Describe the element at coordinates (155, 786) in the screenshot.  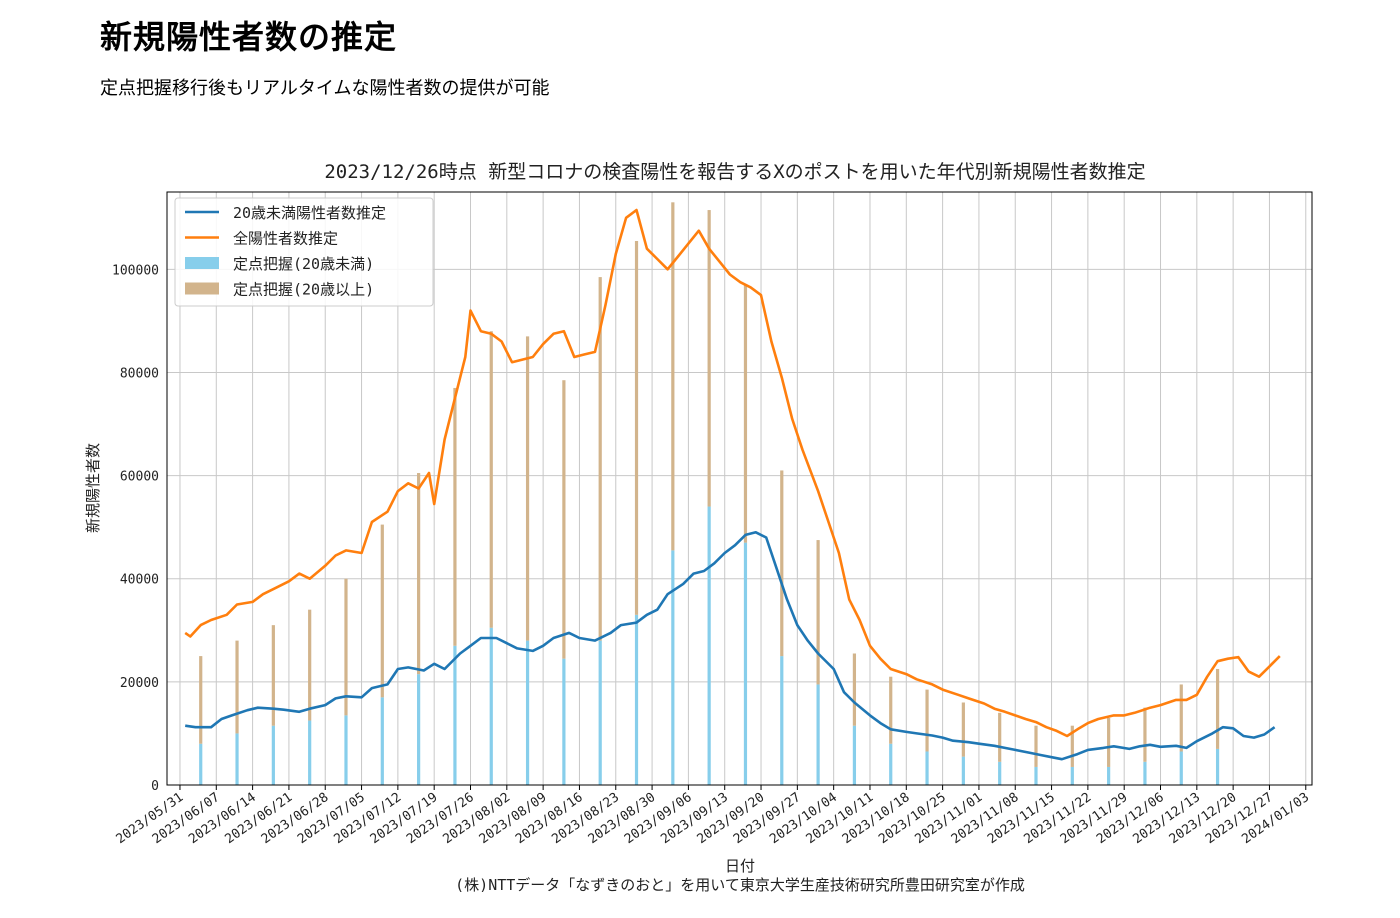
I see `y-tick-label: 0` at that location.